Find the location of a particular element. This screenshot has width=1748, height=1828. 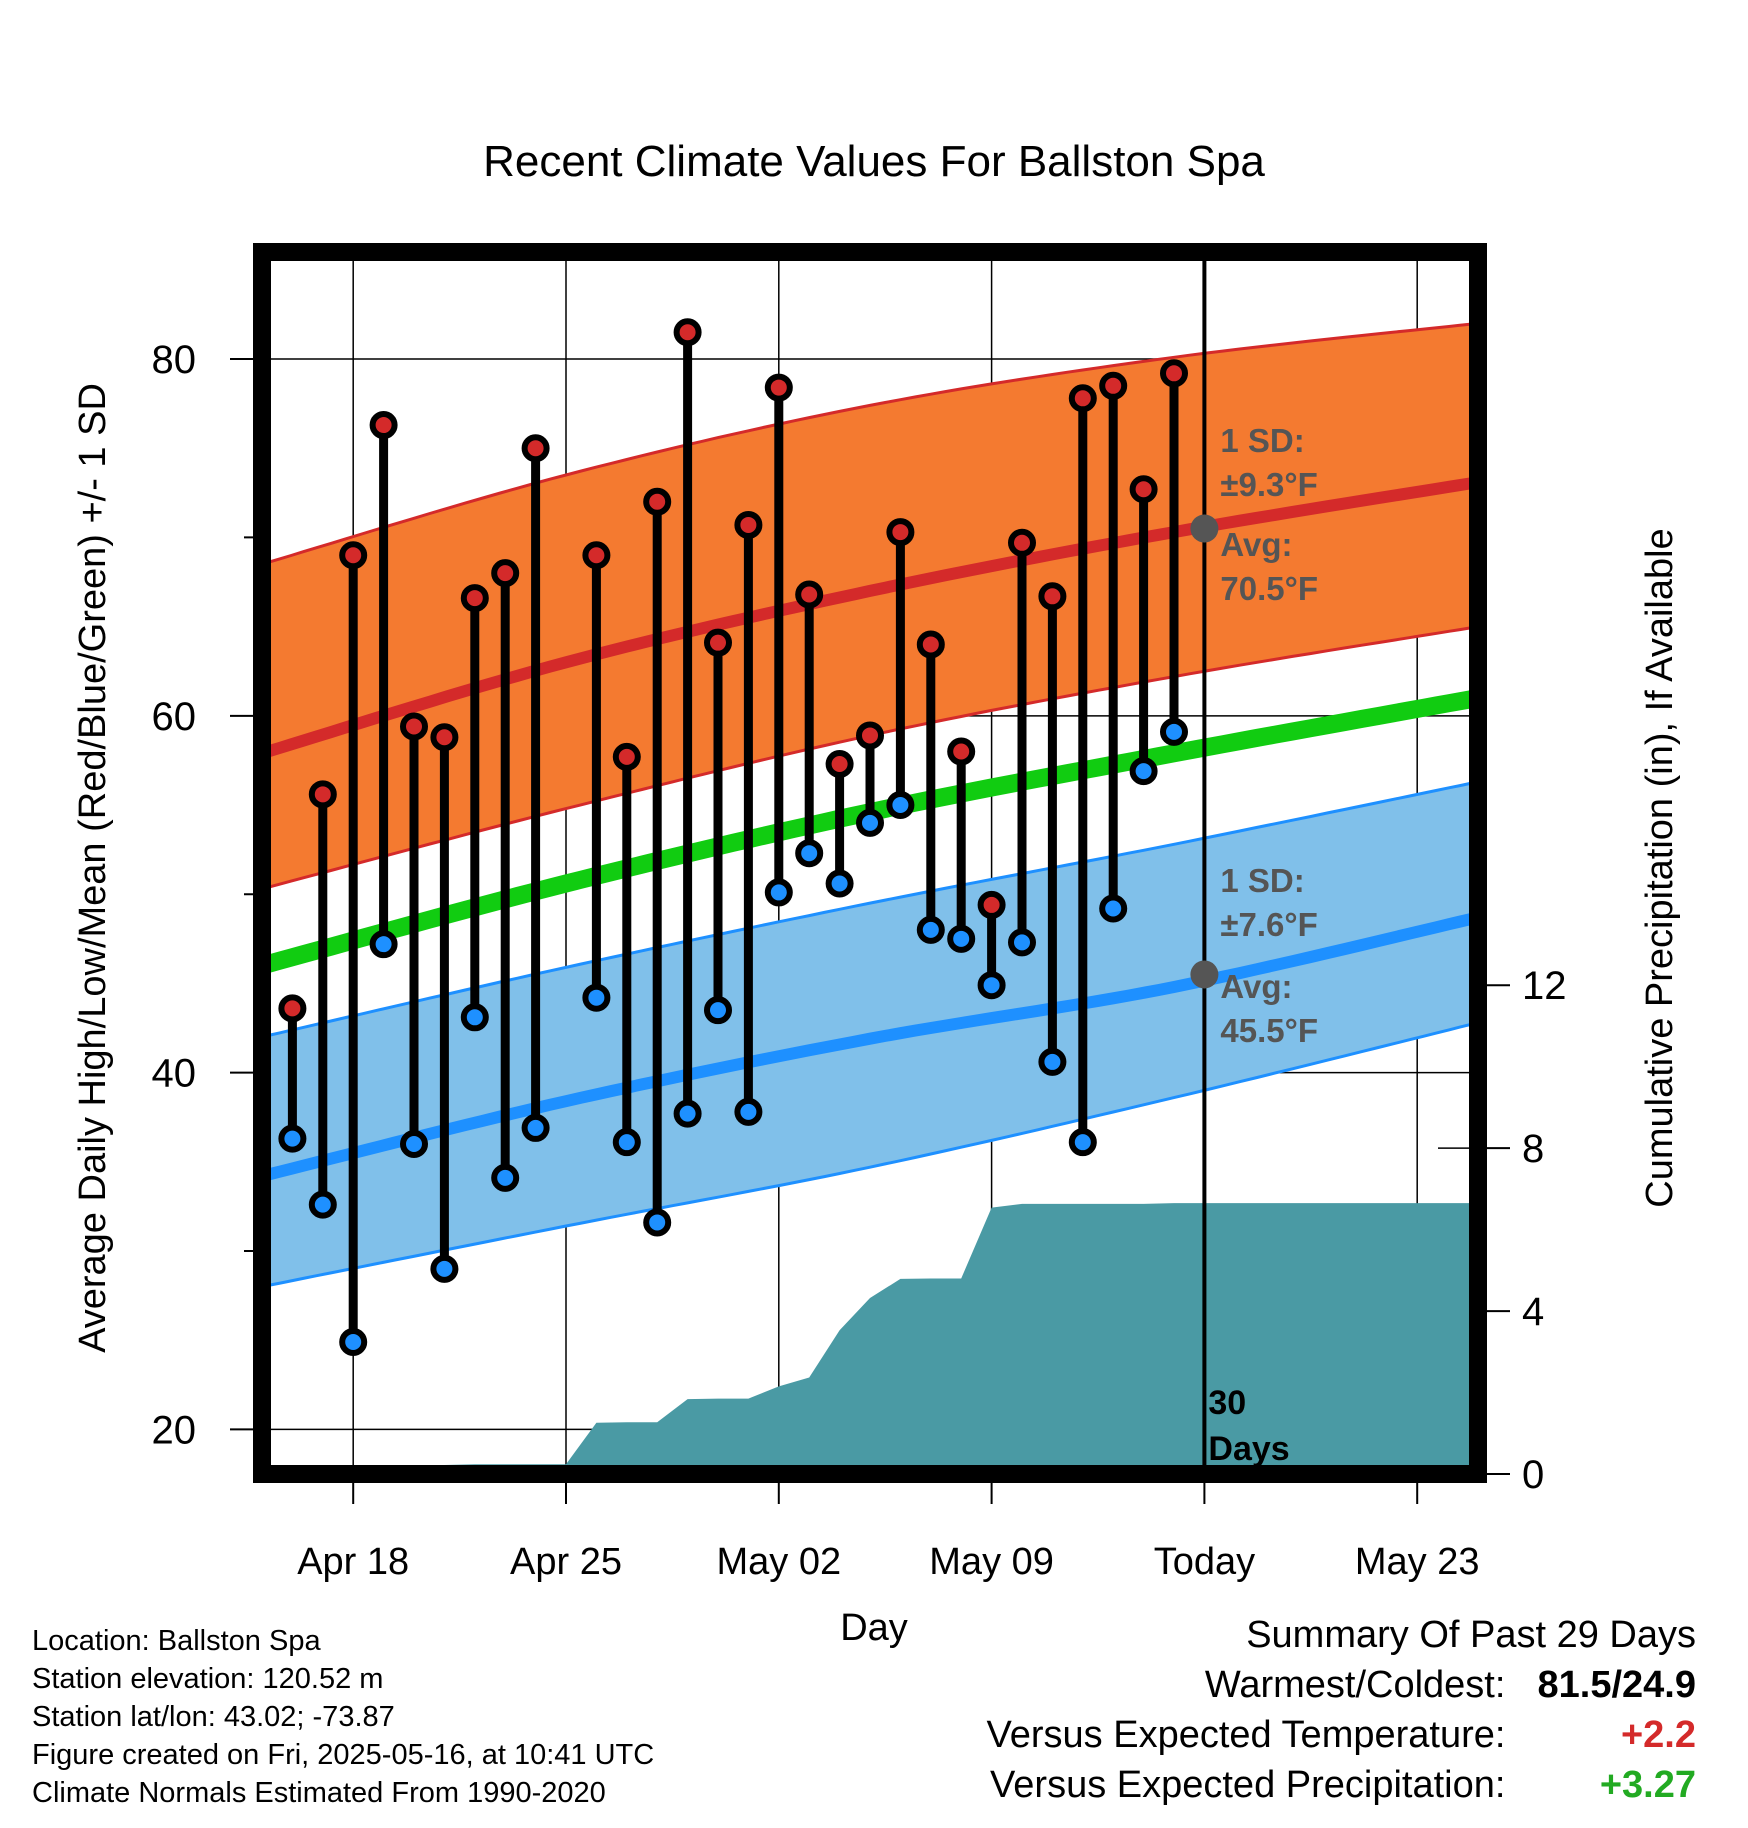

warmest-coldest-value: 81.5/24.9 is located at coordinates (1616, 1685).